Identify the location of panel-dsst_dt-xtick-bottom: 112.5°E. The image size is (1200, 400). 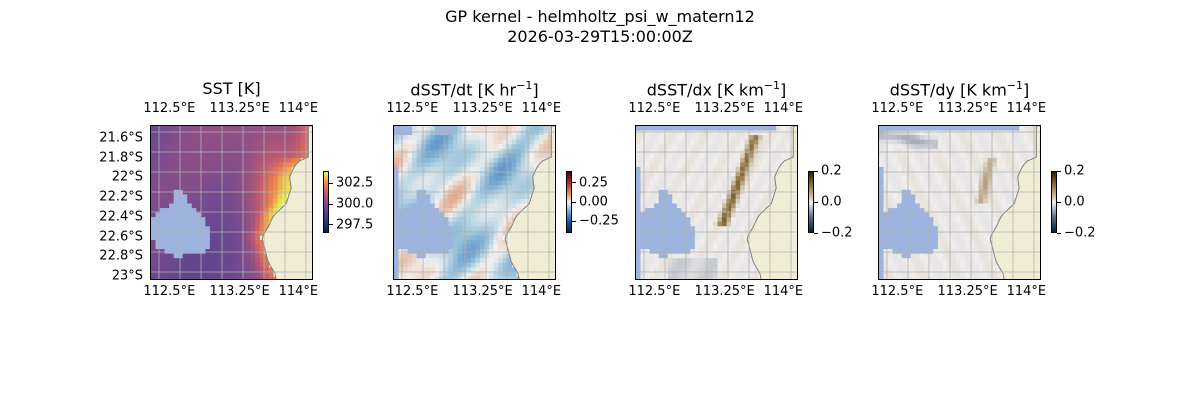
(412, 291).